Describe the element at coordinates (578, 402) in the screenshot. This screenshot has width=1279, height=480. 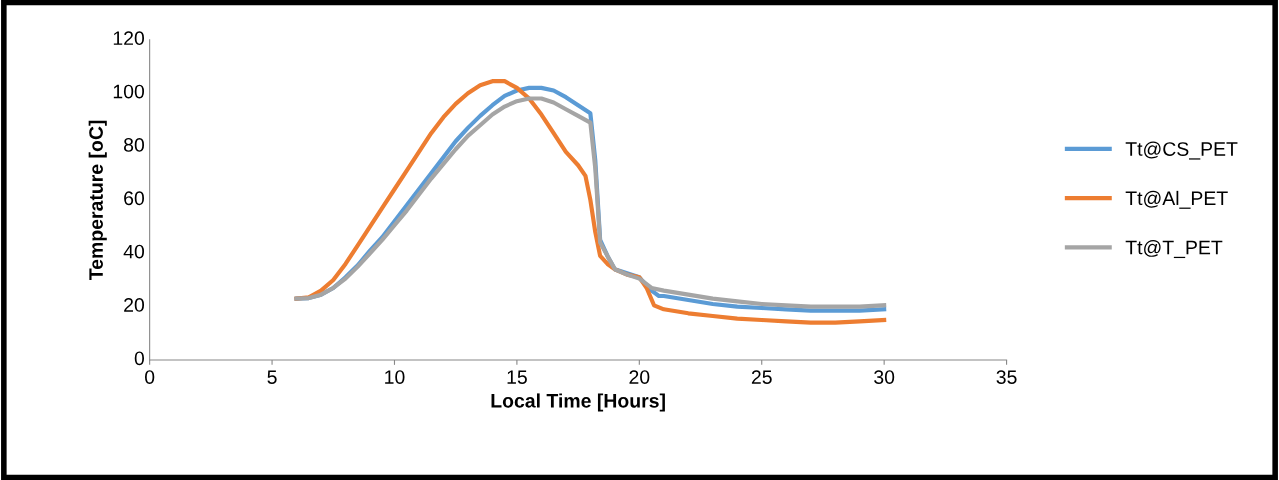
I see `x-axis-title: Local Time [Hours]` at that location.